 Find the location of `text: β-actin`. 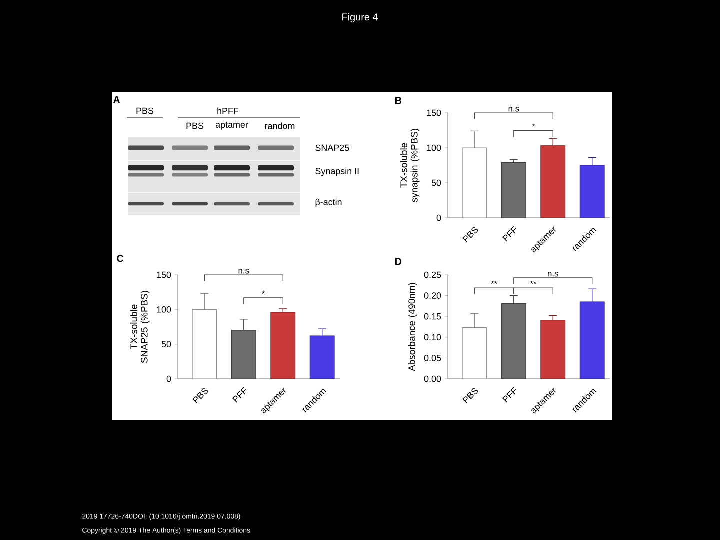

text: β-actin is located at coordinates (329, 203).